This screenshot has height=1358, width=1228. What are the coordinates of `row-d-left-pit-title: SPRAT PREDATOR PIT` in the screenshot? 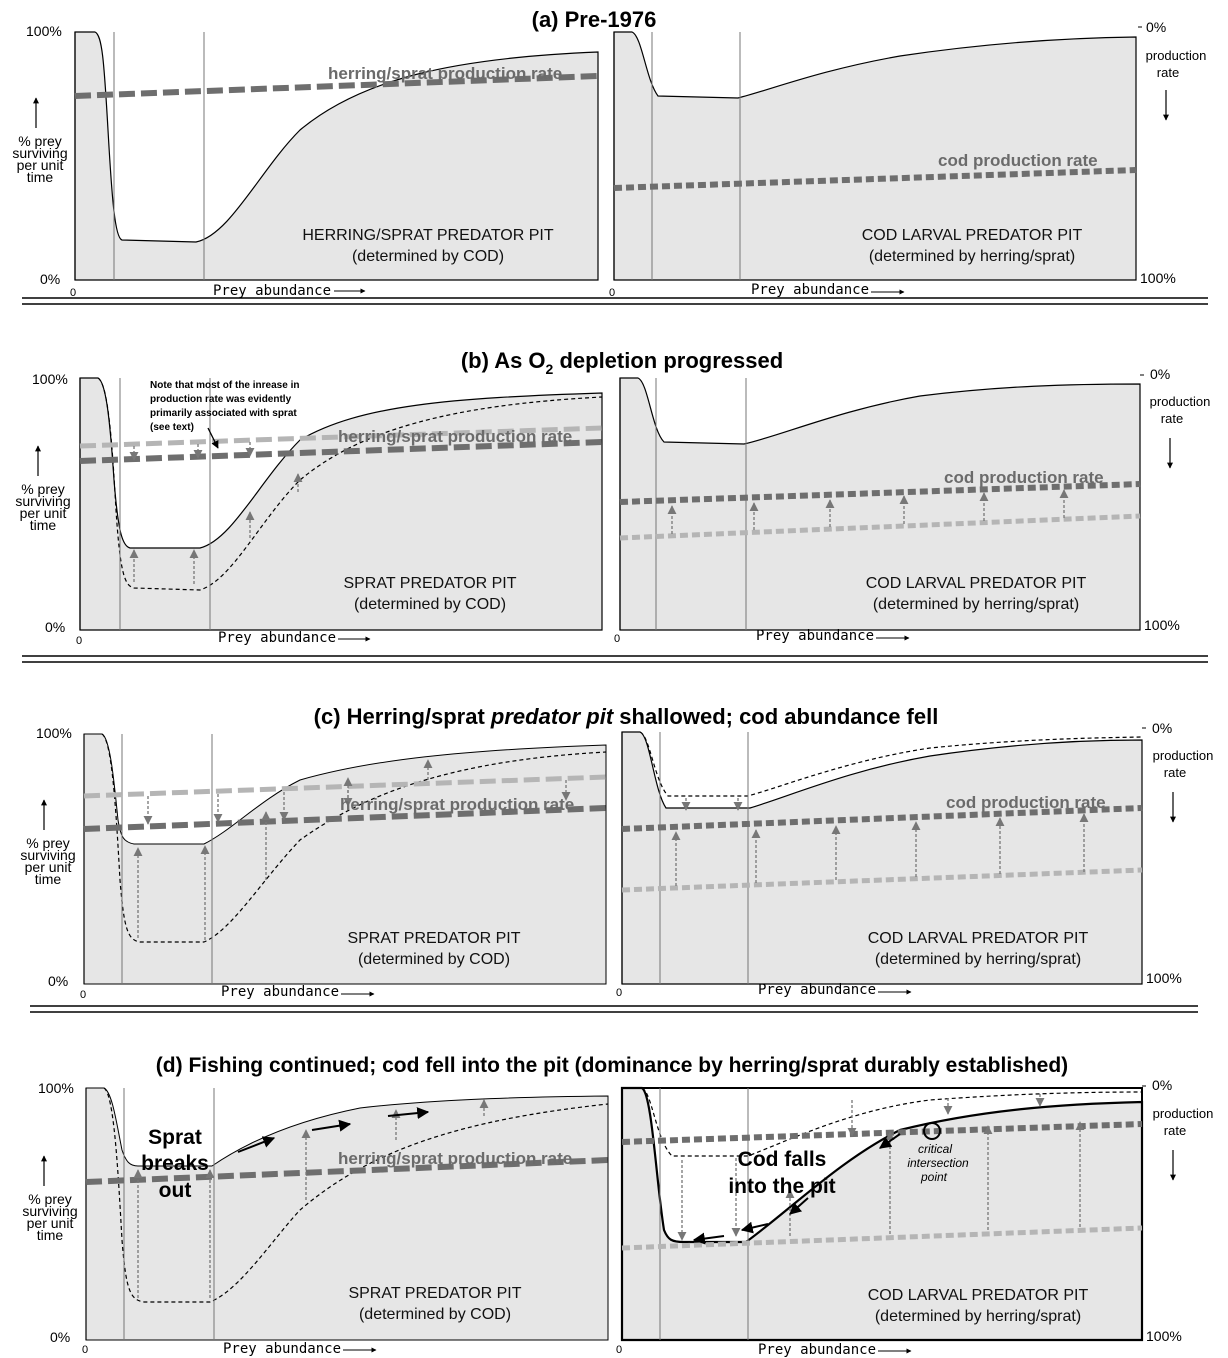 It's located at (434, 1293).